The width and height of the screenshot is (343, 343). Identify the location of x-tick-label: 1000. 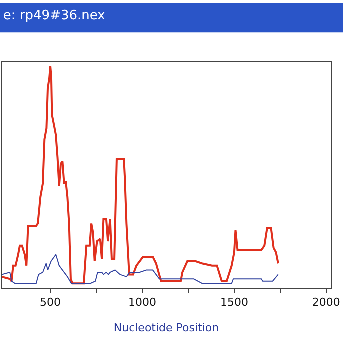
(142, 303).